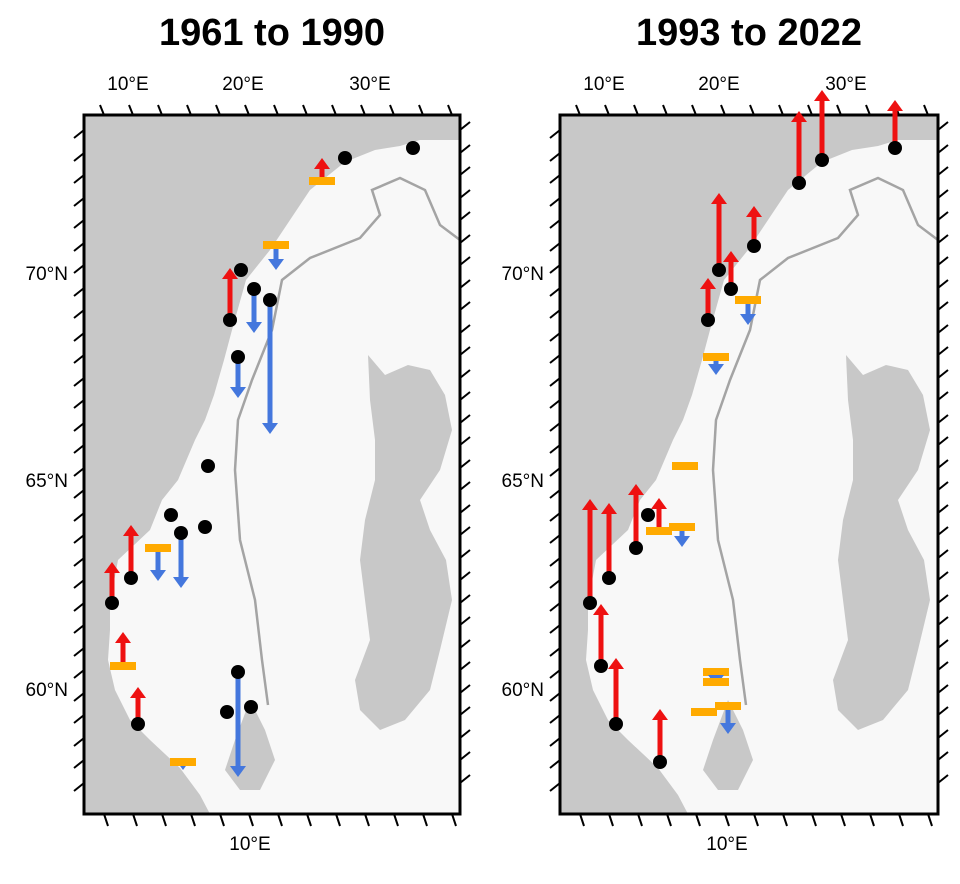 This screenshot has height=884, width=960. I want to click on gulf-of-bothnia, so click(881, 542).